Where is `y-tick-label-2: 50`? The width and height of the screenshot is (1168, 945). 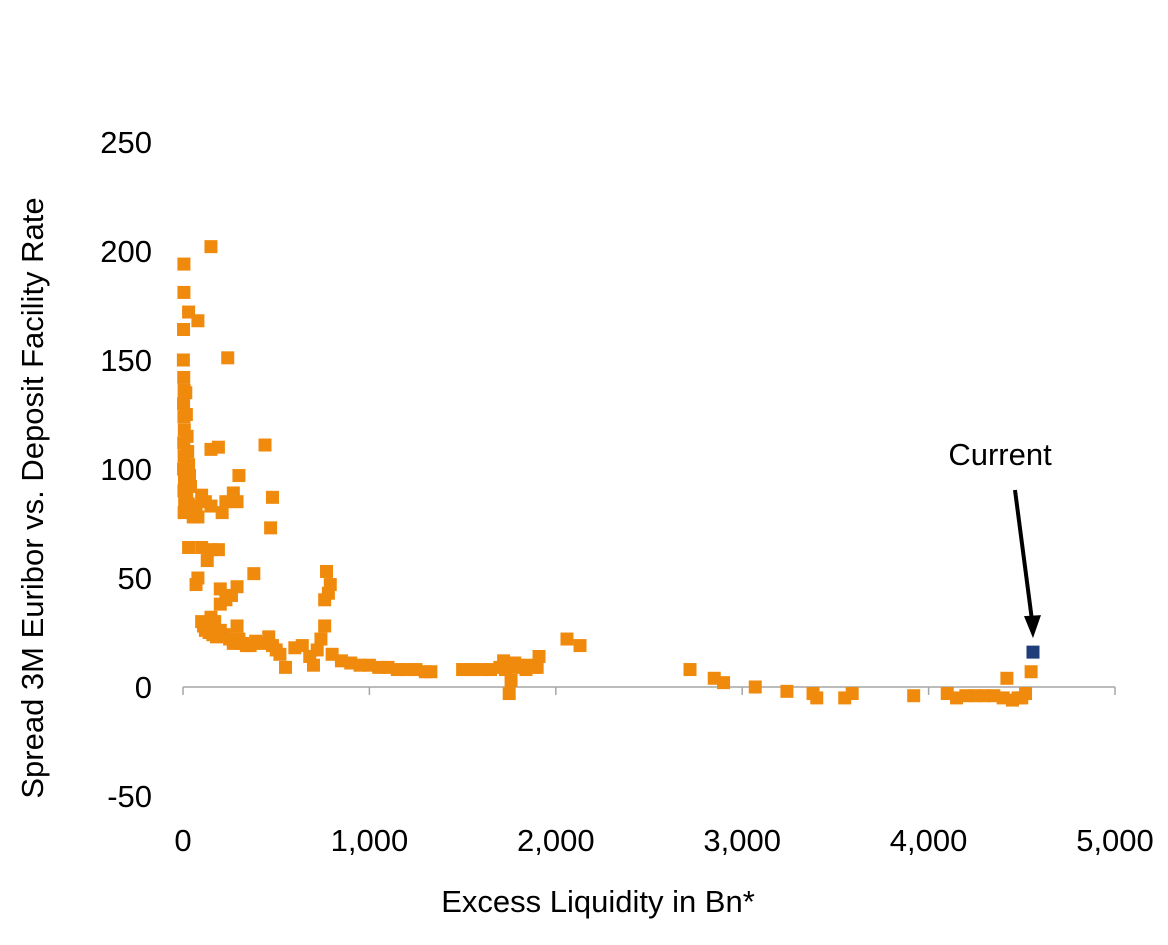
y-tick-label-2: 50 is located at coordinates (135, 578).